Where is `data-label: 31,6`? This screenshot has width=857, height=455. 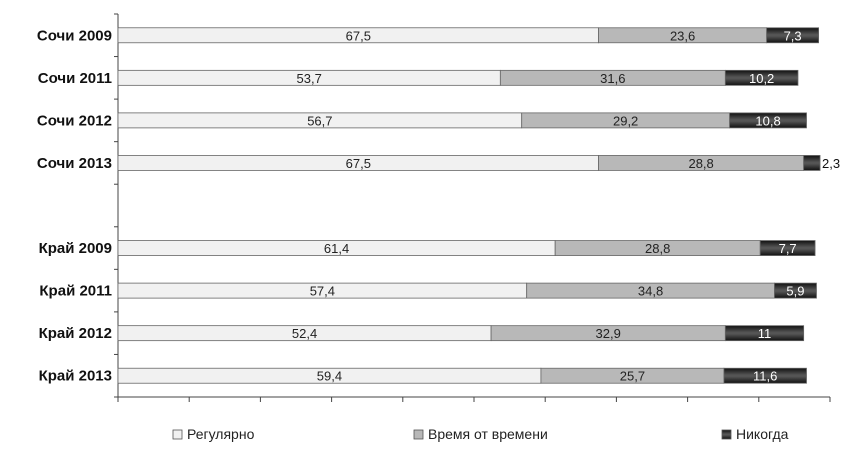 data-label: 31,6 is located at coordinates (612, 78).